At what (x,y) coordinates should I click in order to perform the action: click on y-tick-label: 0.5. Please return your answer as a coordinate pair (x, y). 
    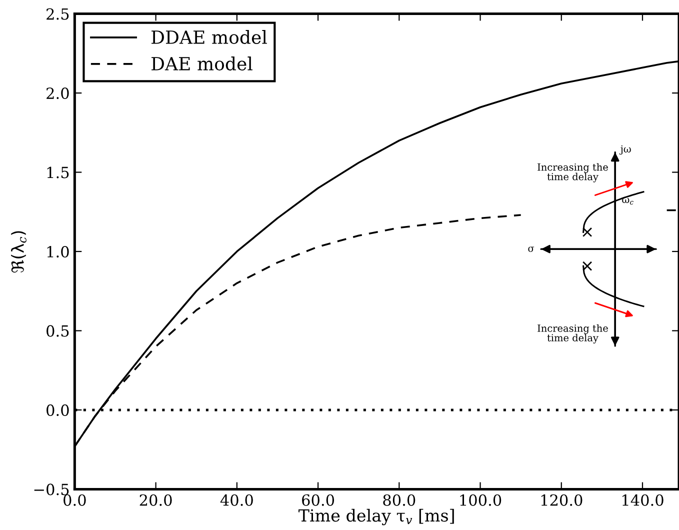
    Looking at the image, I should click on (57, 331).